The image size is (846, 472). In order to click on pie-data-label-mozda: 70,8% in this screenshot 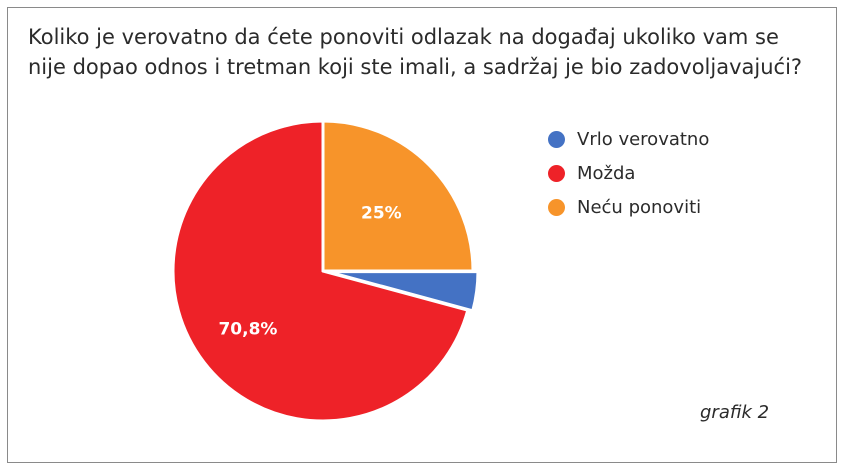, I will do `click(247, 329)`.